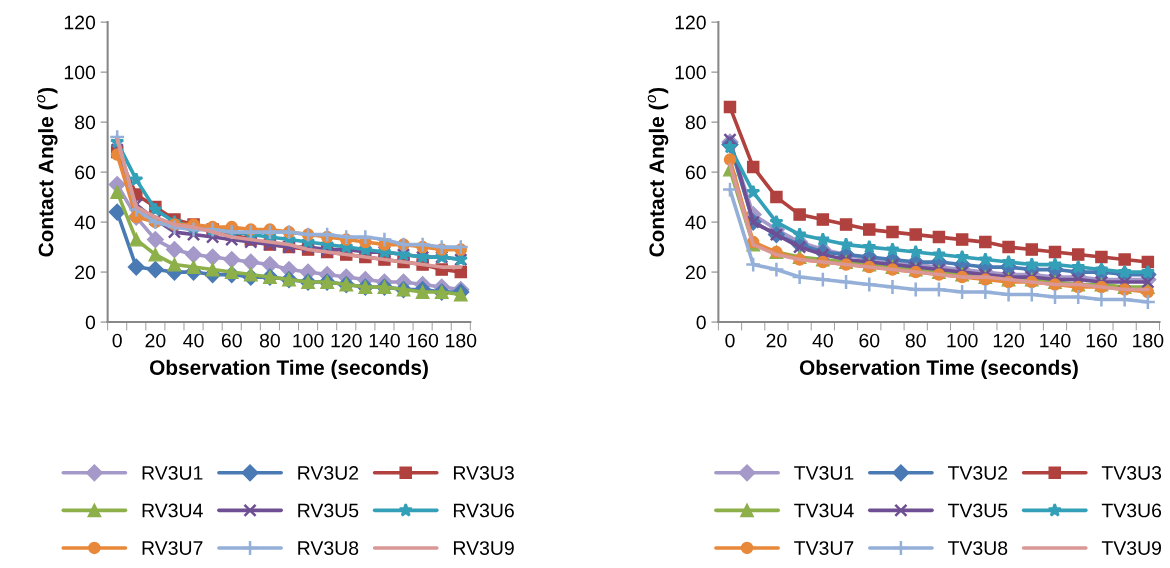 The image size is (1170, 568). Describe the element at coordinates (824, 473) in the screenshot. I see `legend-label: TV3U1` at that location.